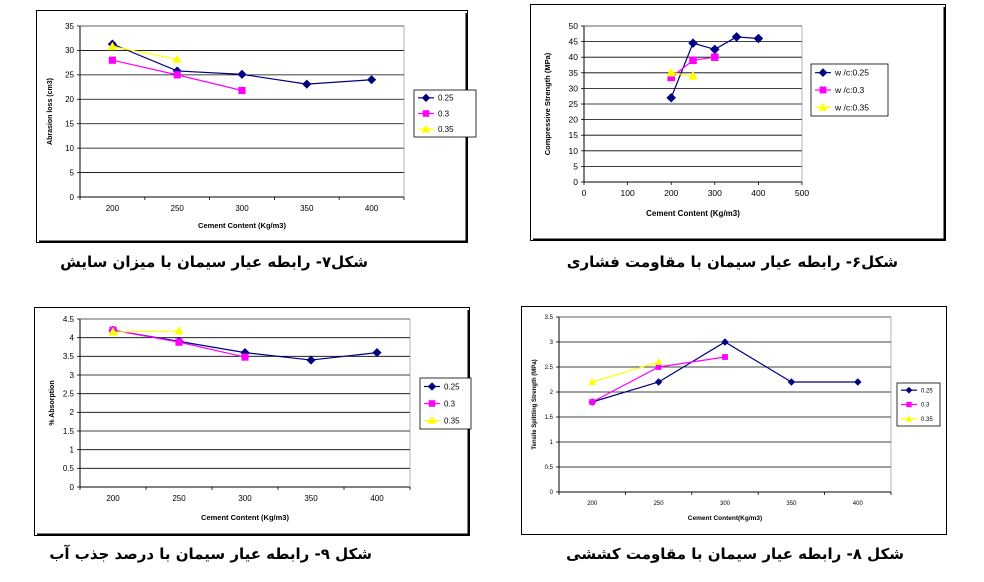 This screenshot has width=984, height=582. What do you see at coordinates (69, 26) in the screenshot?
I see `y-tick-label: 35` at bounding box center [69, 26].